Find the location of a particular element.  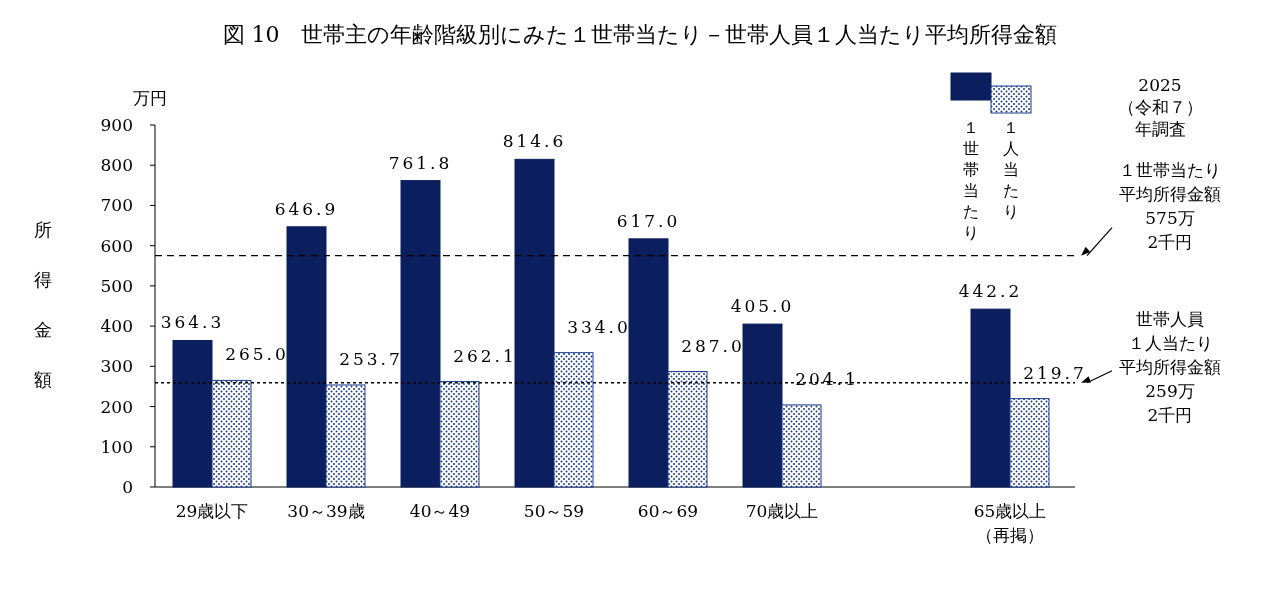

y-tick-label: 800 is located at coordinates (116, 165).